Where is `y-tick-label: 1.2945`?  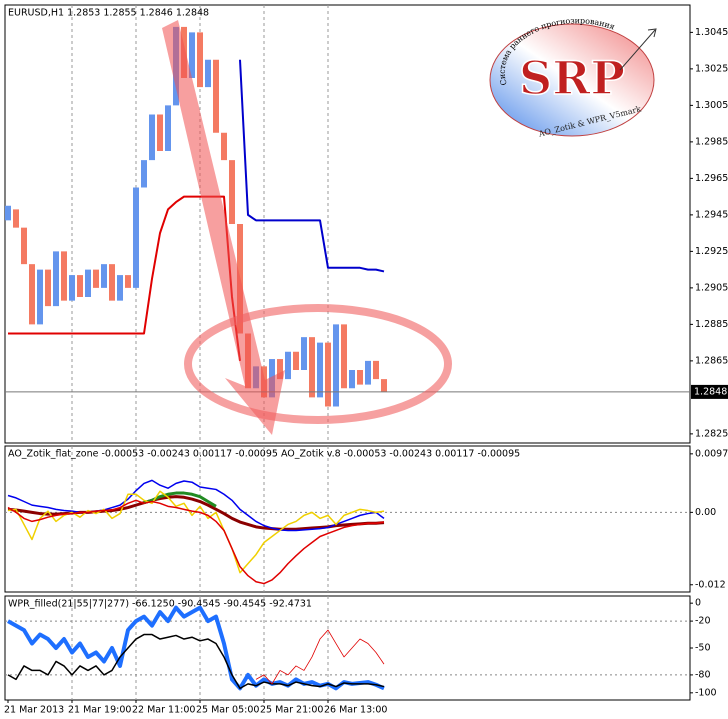
y-tick-label: 1.2945 is located at coordinates (711, 214).